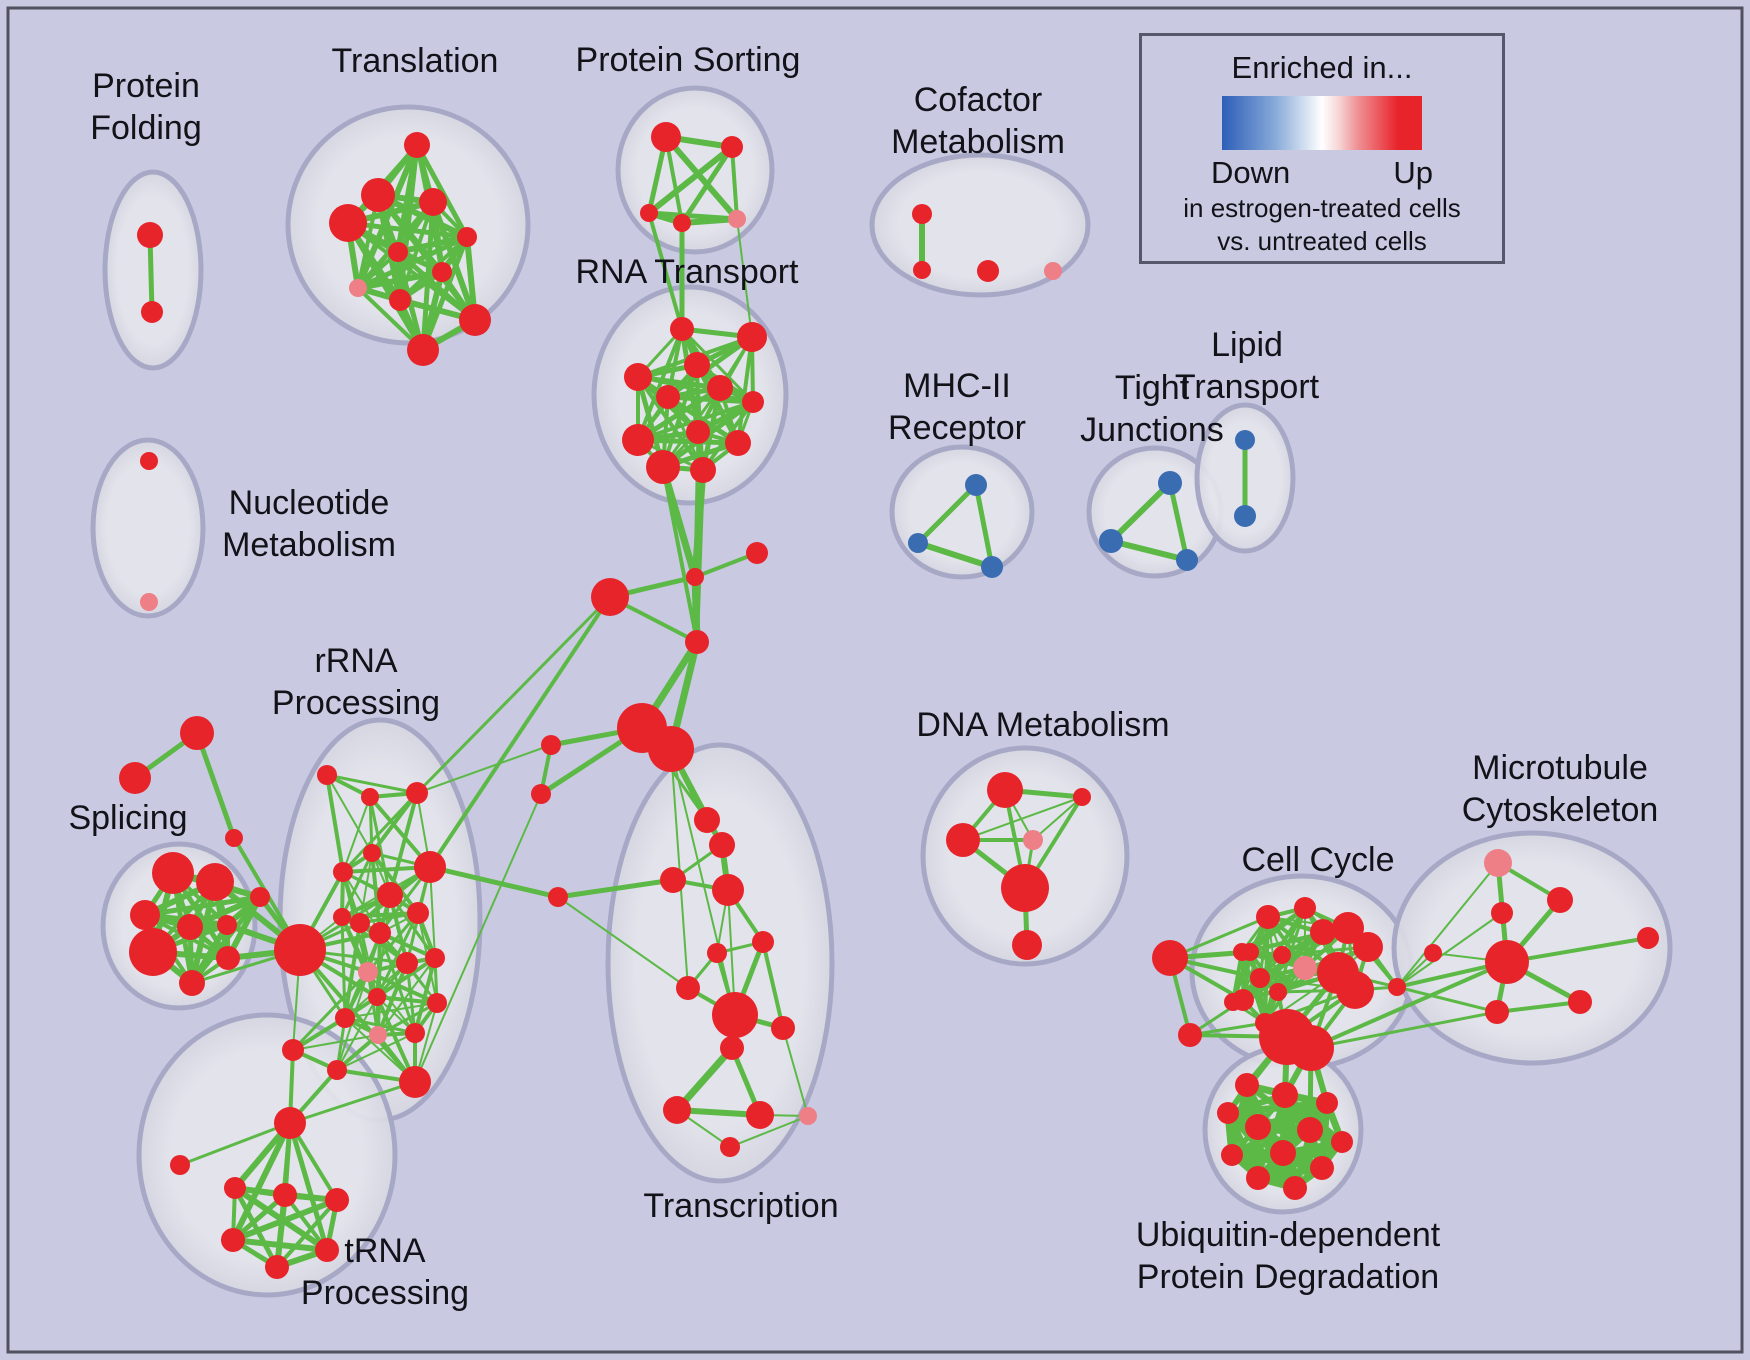 Image resolution: width=1750 pixels, height=1360 pixels. What do you see at coordinates (698, 432) in the screenshot?
I see `graph-node-rt8` at bounding box center [698, 432].